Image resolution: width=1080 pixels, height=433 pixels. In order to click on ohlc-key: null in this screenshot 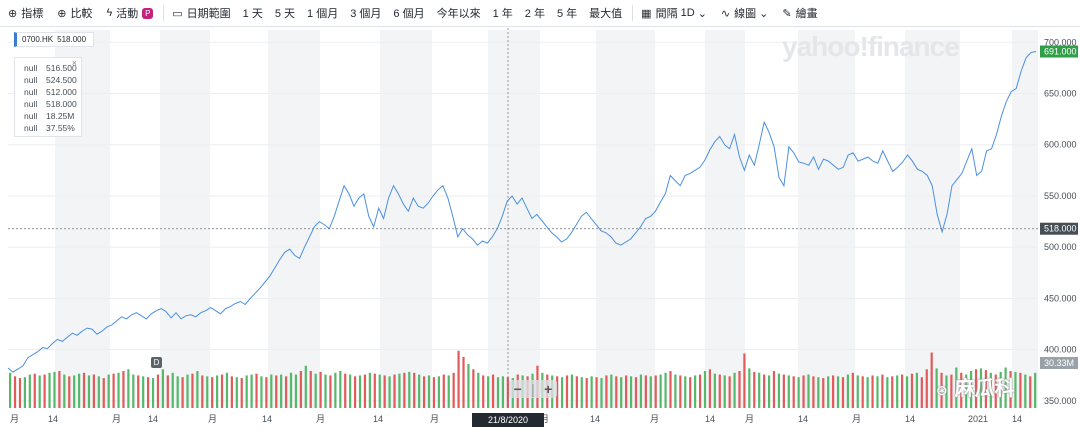, I will do `click(31, 128)`.